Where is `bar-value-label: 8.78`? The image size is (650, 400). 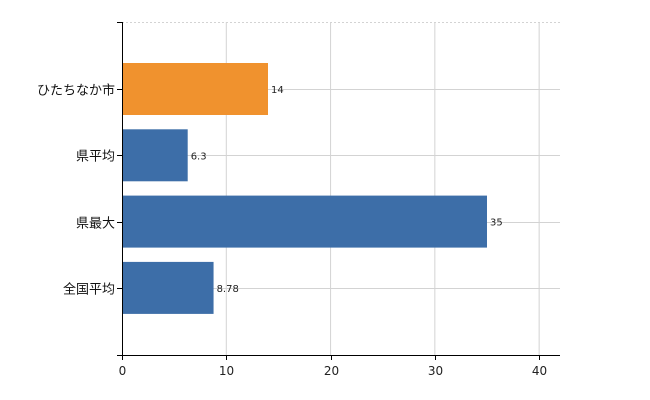
bar-value-label: 8.78 is located at coordinates (228, 289).